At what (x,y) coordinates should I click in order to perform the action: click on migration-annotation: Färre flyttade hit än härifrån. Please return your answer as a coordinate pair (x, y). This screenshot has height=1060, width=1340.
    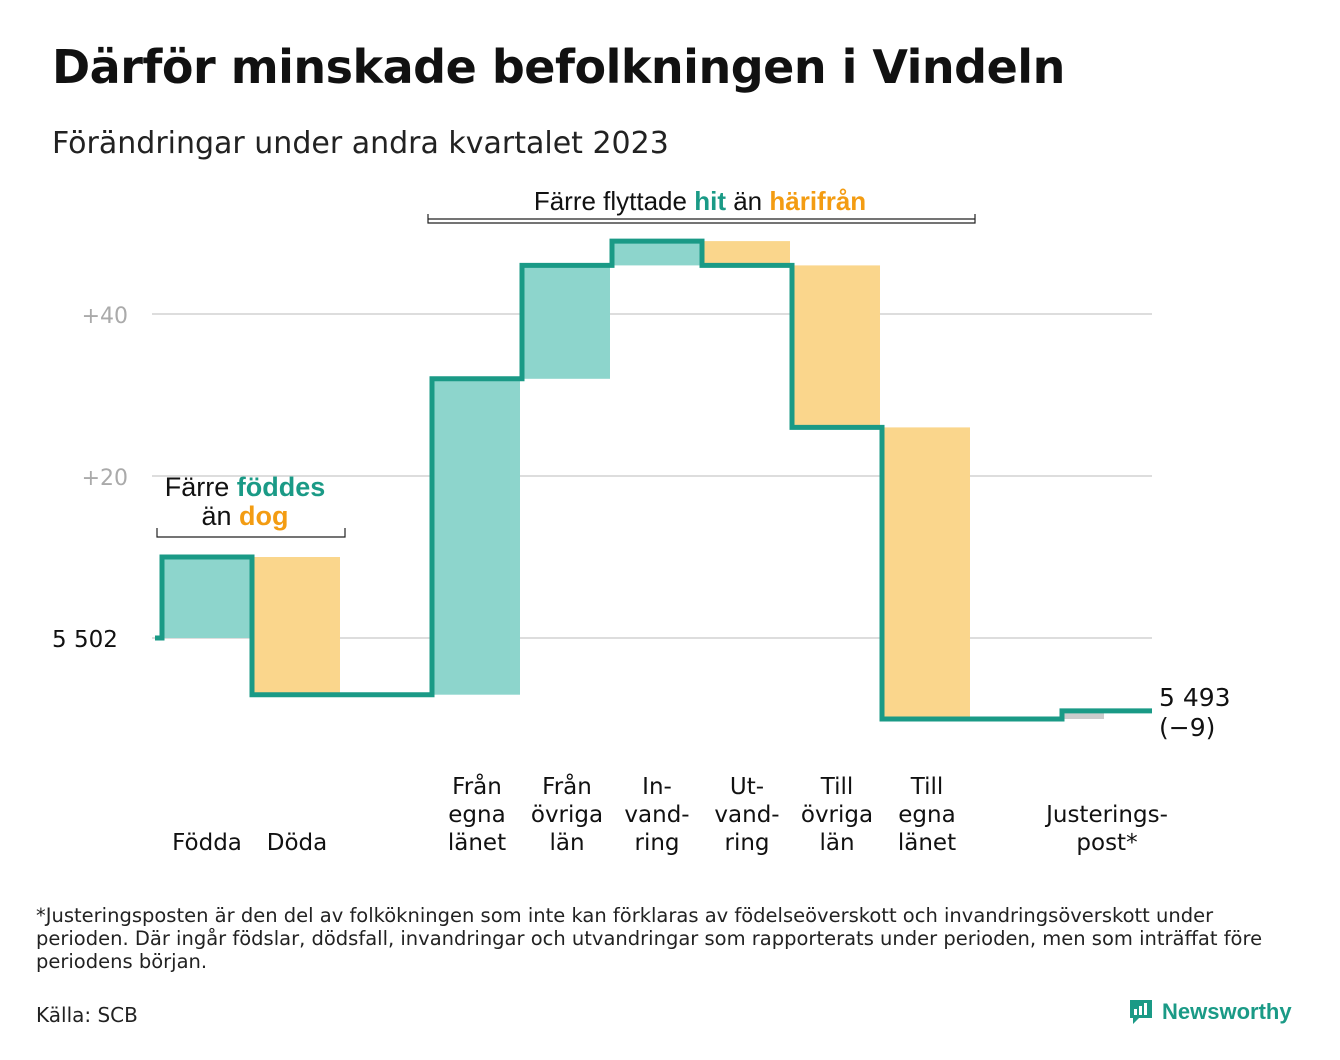
    Looking at the image, I should click on (701, 205).